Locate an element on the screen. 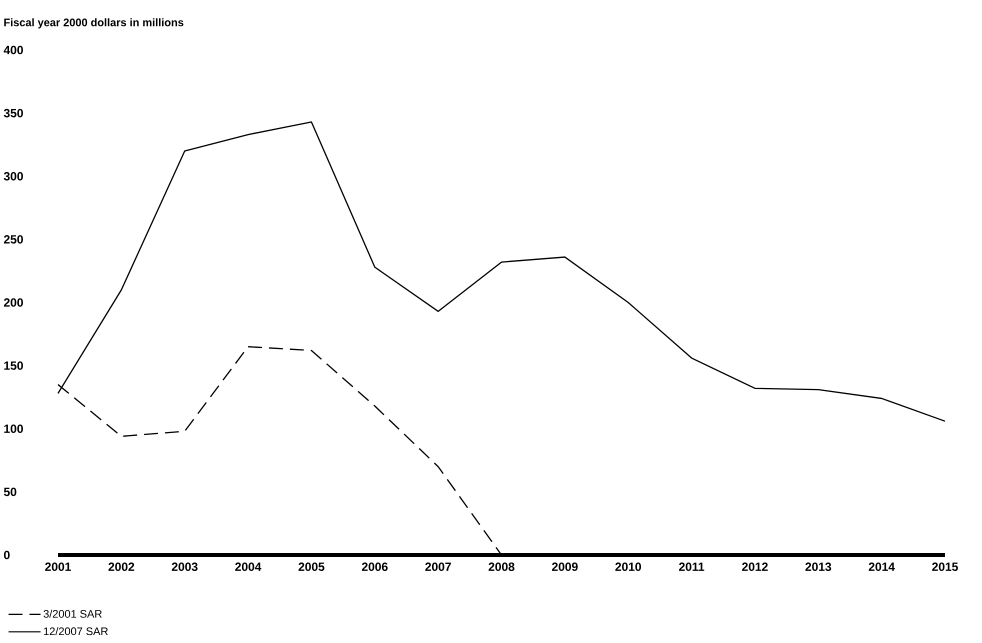 The height and width of the screenshot is (643, 982). x-tick-label: 2011 is located at coordinates (691, 566).